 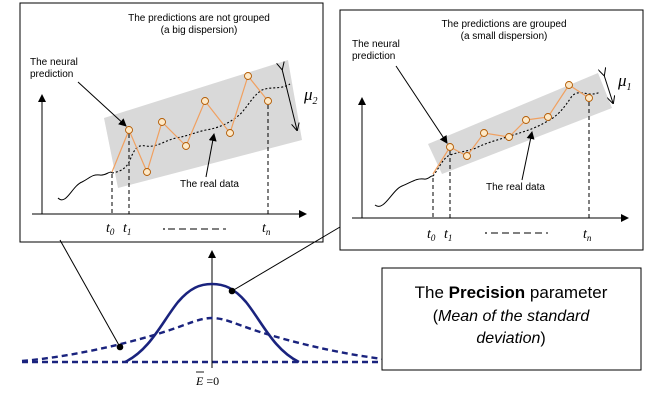 What do you see at coordinates (624, 82) in the screenshot?
I see `right-mu-label: μ1` at bounding box center [624, 82].